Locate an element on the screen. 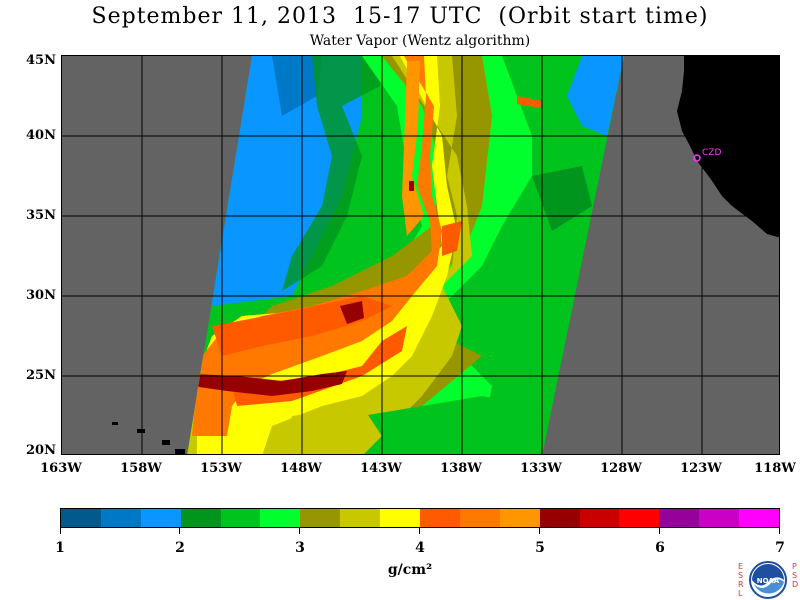 The width and height of the screenshot is (800, 600). colorbar is located at coordinates (420, 518).